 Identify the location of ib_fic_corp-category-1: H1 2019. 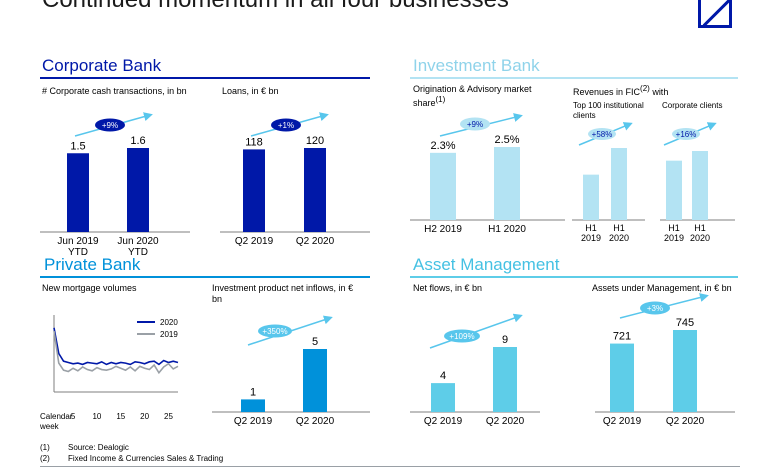
(674, 233).